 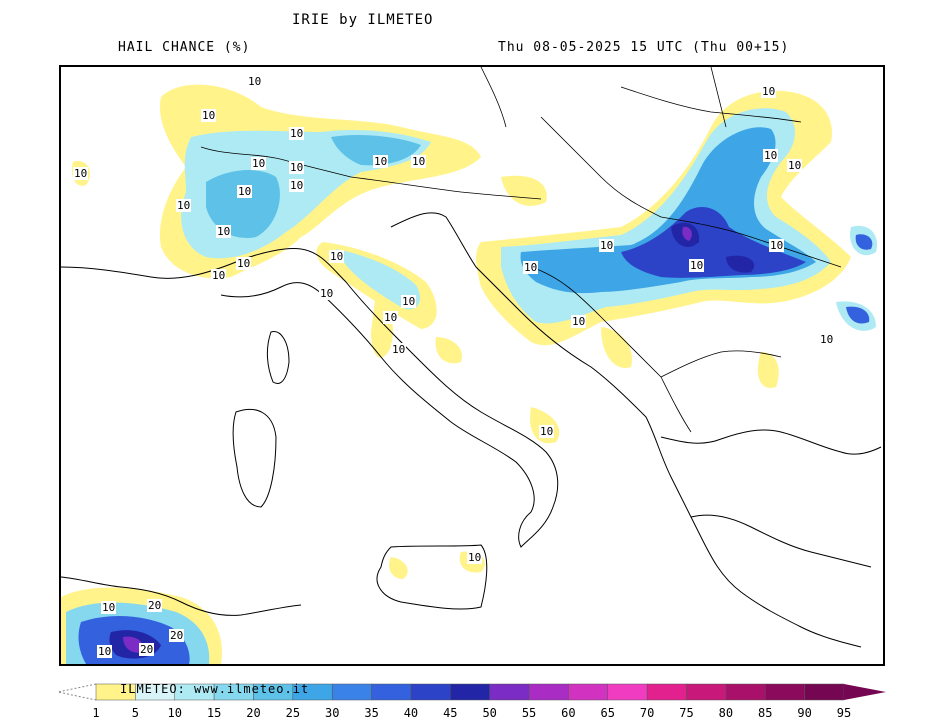 I want to click on forecast-datetime: Thu 08-05-2025 15 UTC (Thu 00+15), so click(x=644, y=47).